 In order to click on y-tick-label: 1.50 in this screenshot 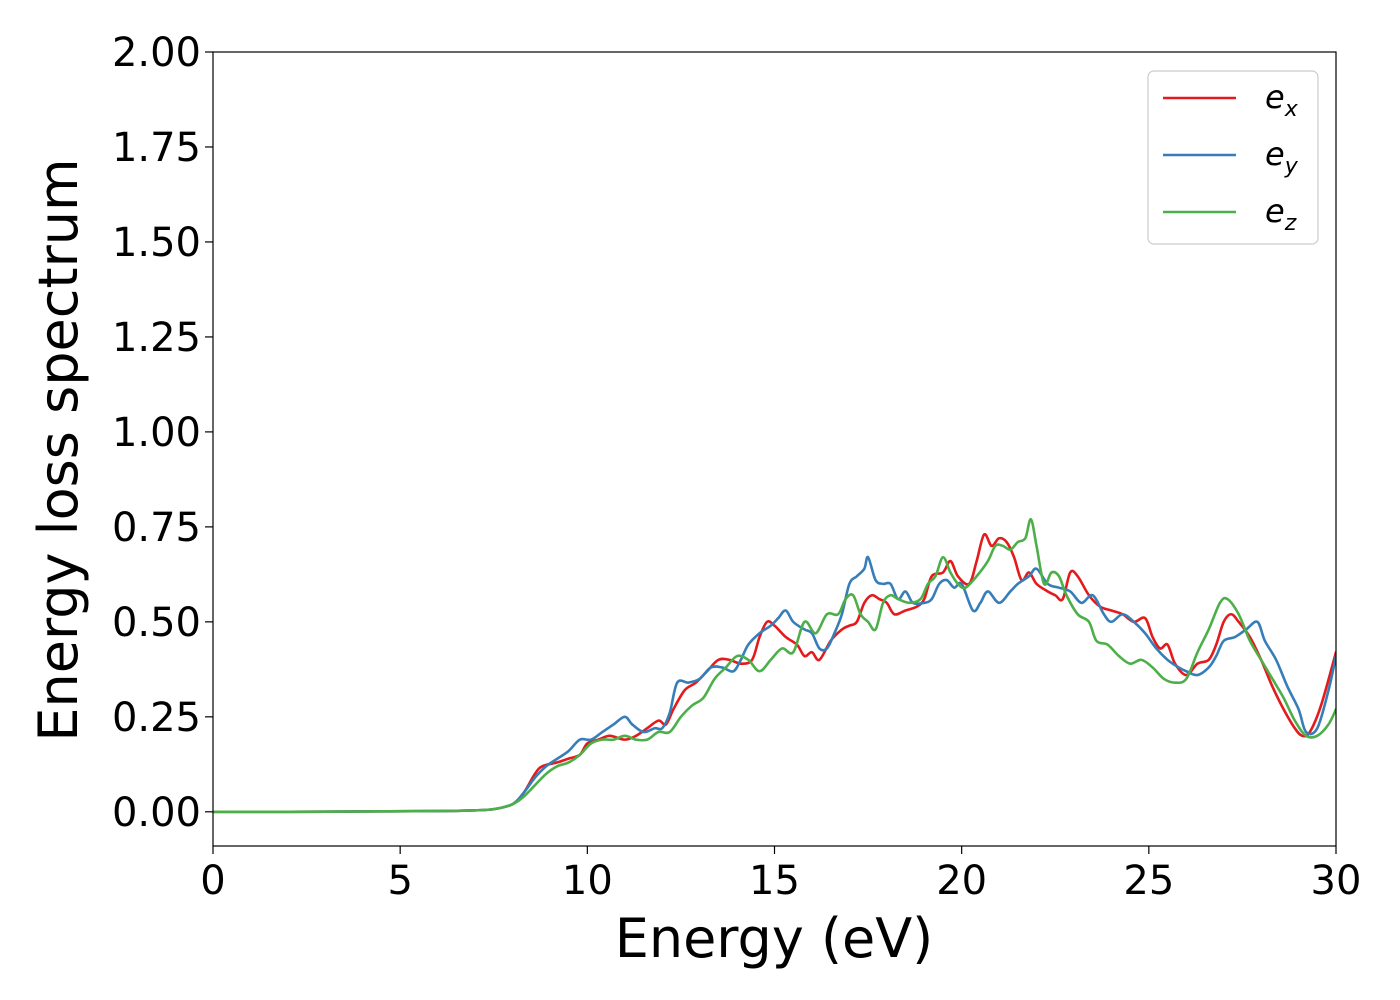, I will do `click(156, 243)`.